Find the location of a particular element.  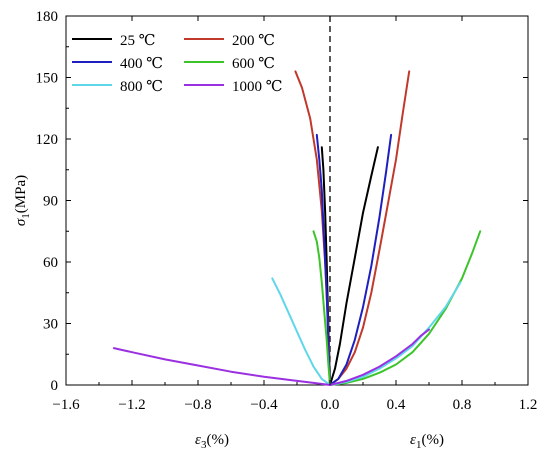

x-tick-label: −1.2 is located at coordinates (131, 405).